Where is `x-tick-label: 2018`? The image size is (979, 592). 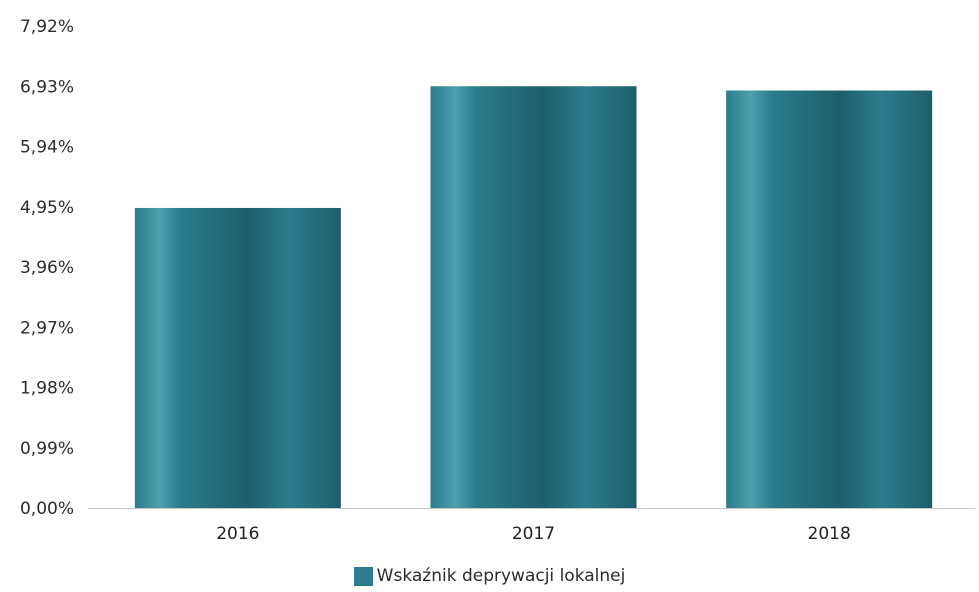
x-tick-label: 2018 is located at coordinates (829, 534).